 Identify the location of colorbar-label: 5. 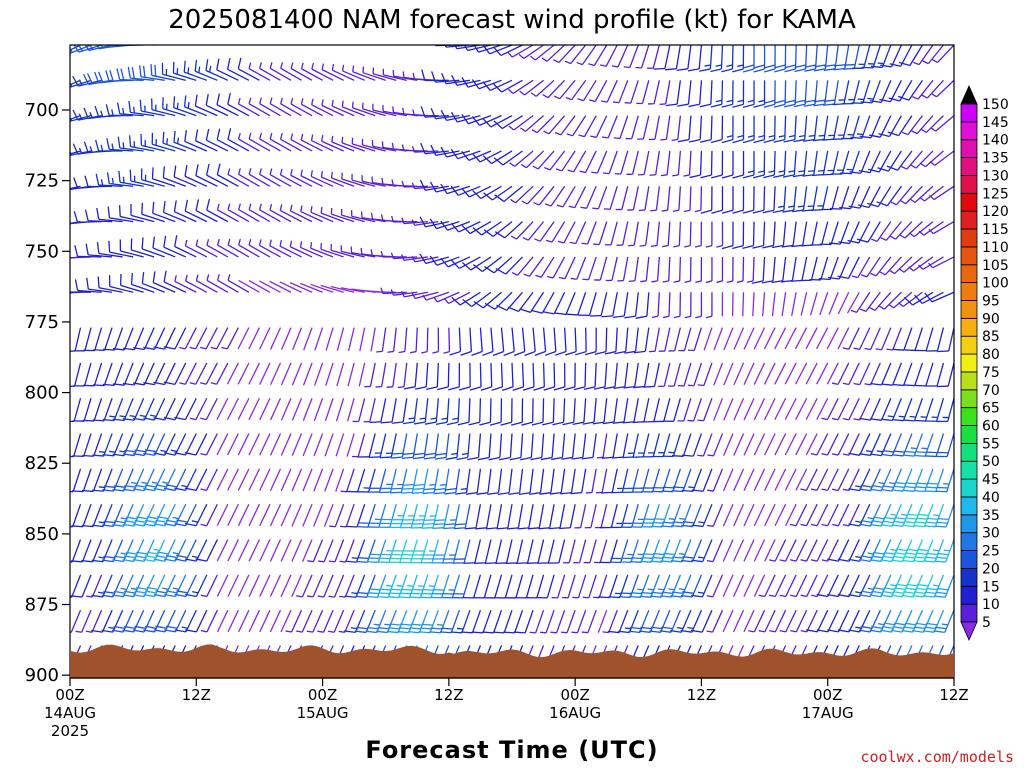
(986, 623).